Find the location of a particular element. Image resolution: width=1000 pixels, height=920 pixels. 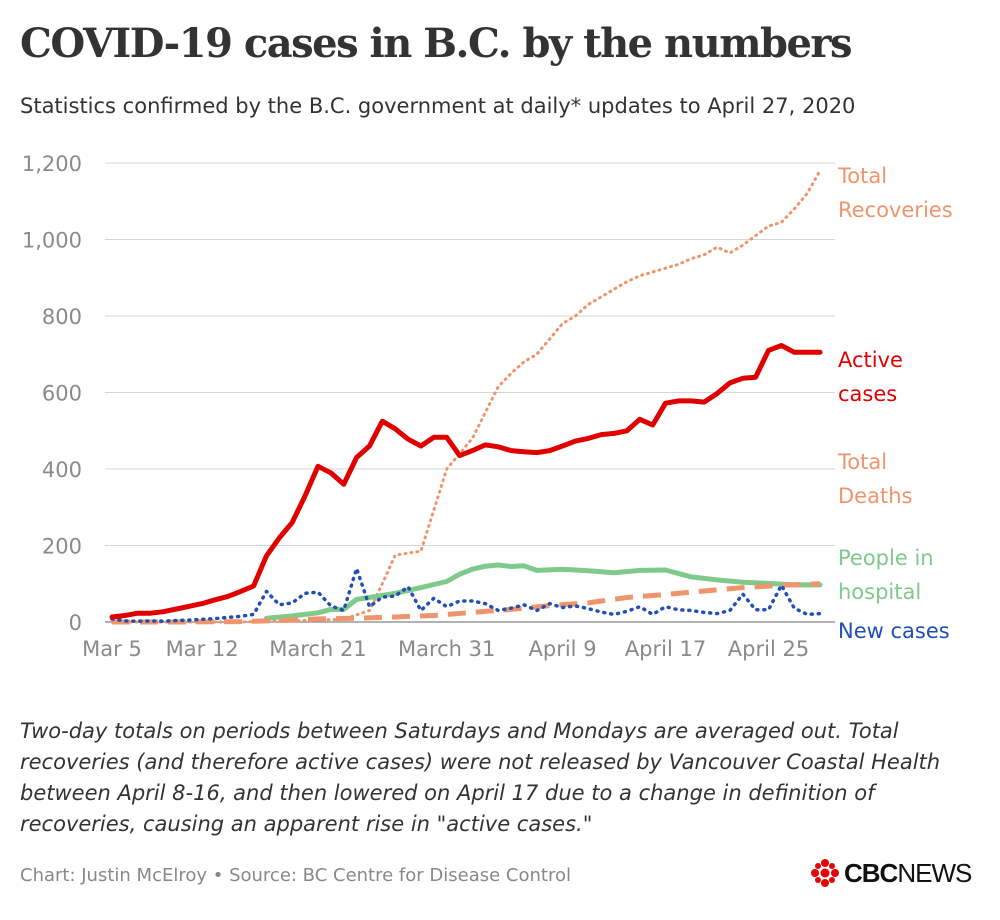

series-line-people-in-hospital is located at coordinates (543, 591).